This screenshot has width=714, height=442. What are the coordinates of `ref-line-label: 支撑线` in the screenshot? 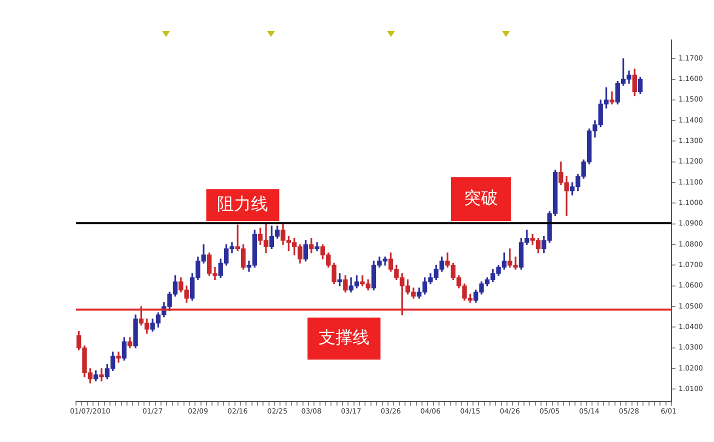 It's located at (344, 338).